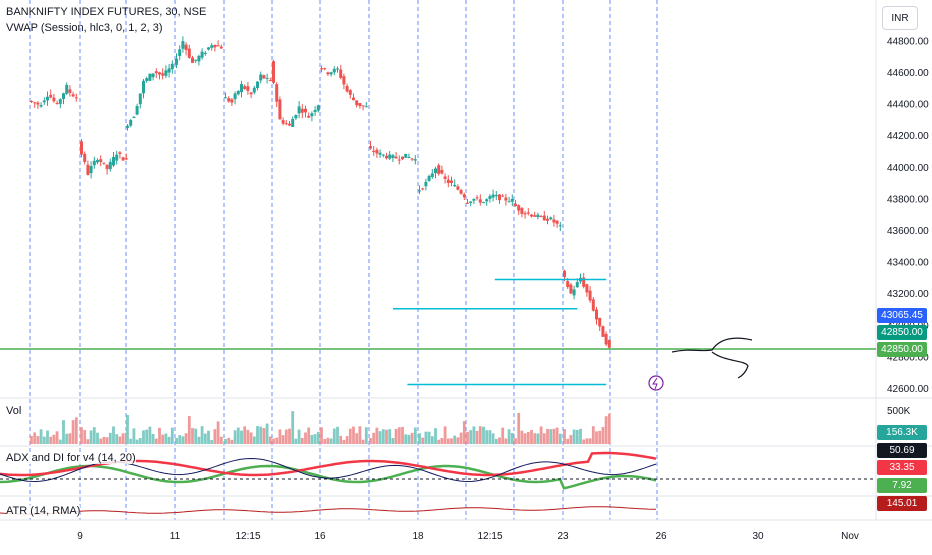 The image size is (932, 555). I want to click on symbol-title: BANKNIFTY INDEX FUTURES, 30, NSE, so click(106, 12).